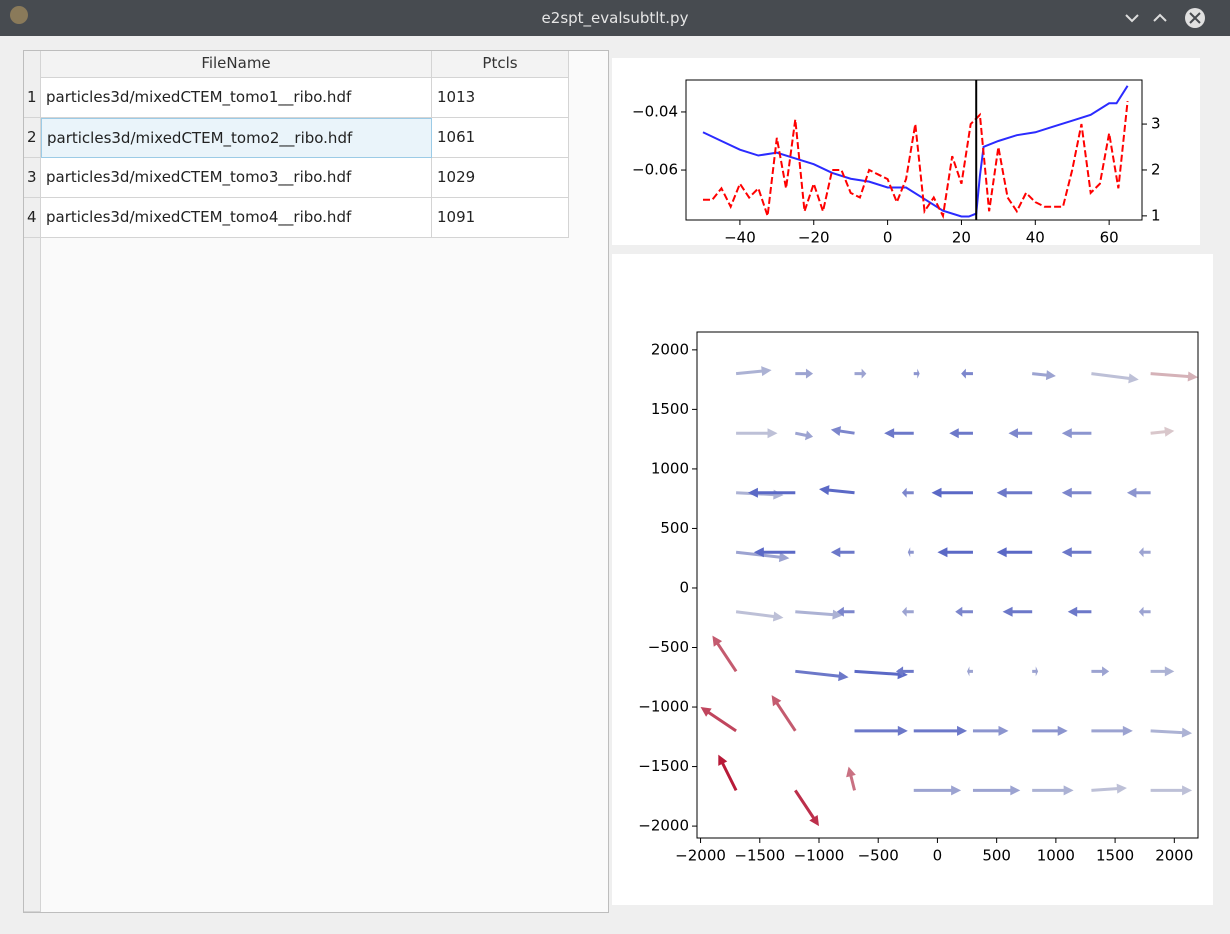 This screenshot has height=934, width=1230. I want to click on table-cell: 1029, so click(500, 178).